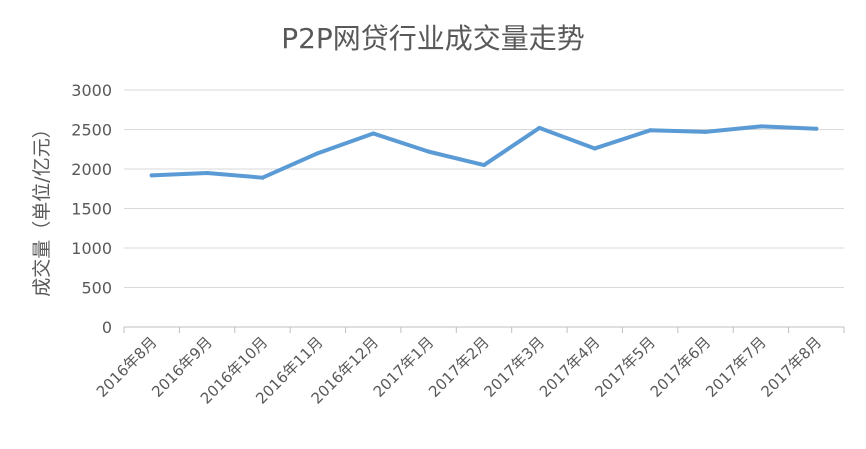  I want to click on y-tick-label: 1500, so click(91, 209).